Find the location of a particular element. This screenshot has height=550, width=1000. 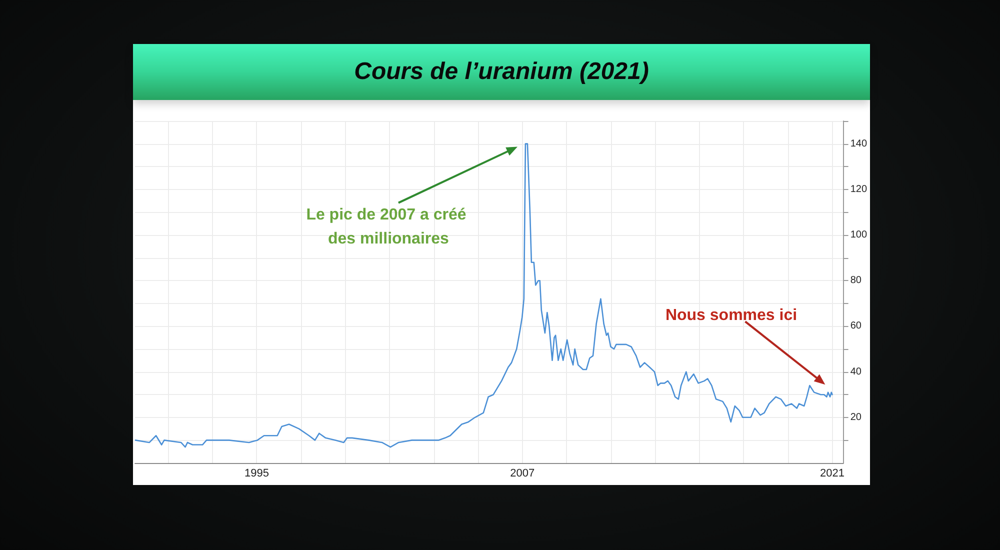

x-tick-label: 2021 is located at coordinates (832, 474).